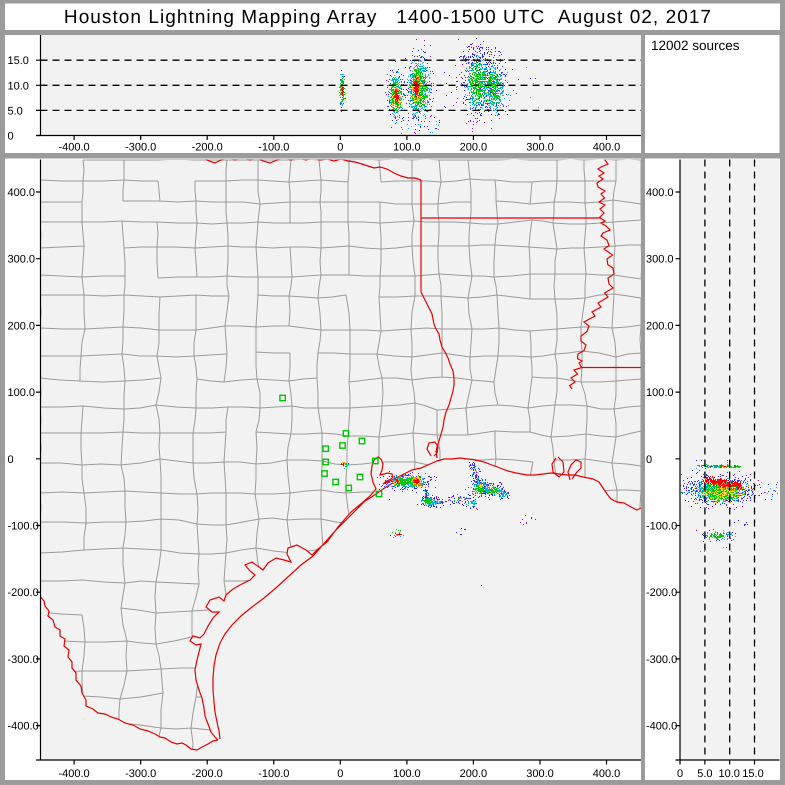 Image resolution: width=785 pixels, height=785 pixels. I want to click on svg-text: 12002 sources, so click(695, 45).